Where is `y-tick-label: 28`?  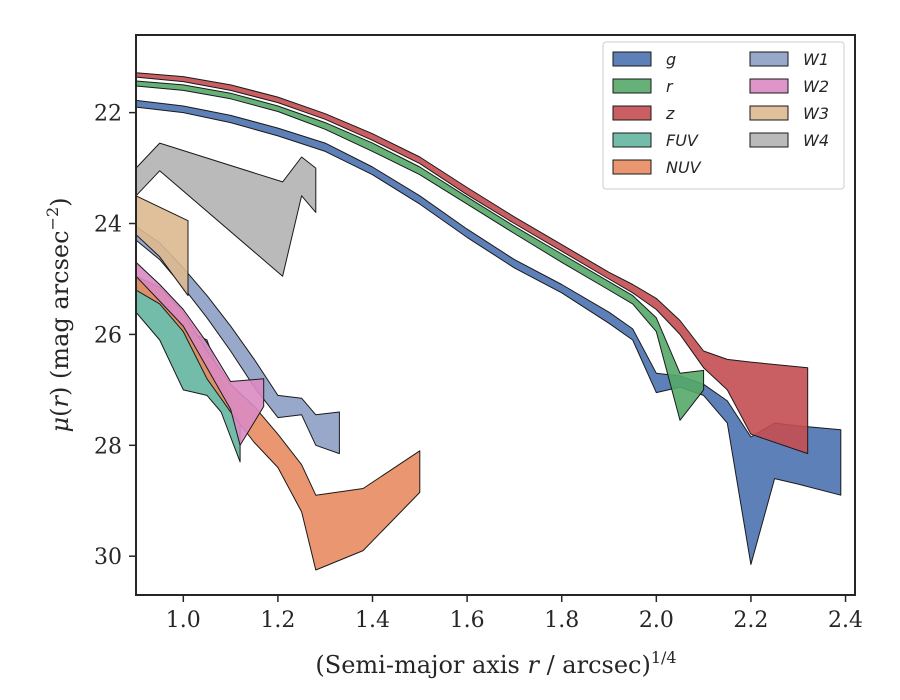
y-tick-label: 28 is located at coordinates (108, 446).